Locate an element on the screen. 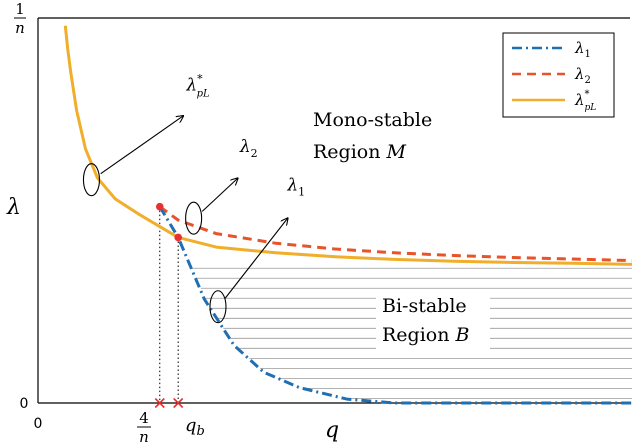 The height and width of the screenshot is (447, 632). legend-label-lambda1-sub: 1 is located at coordinates (588, 54).